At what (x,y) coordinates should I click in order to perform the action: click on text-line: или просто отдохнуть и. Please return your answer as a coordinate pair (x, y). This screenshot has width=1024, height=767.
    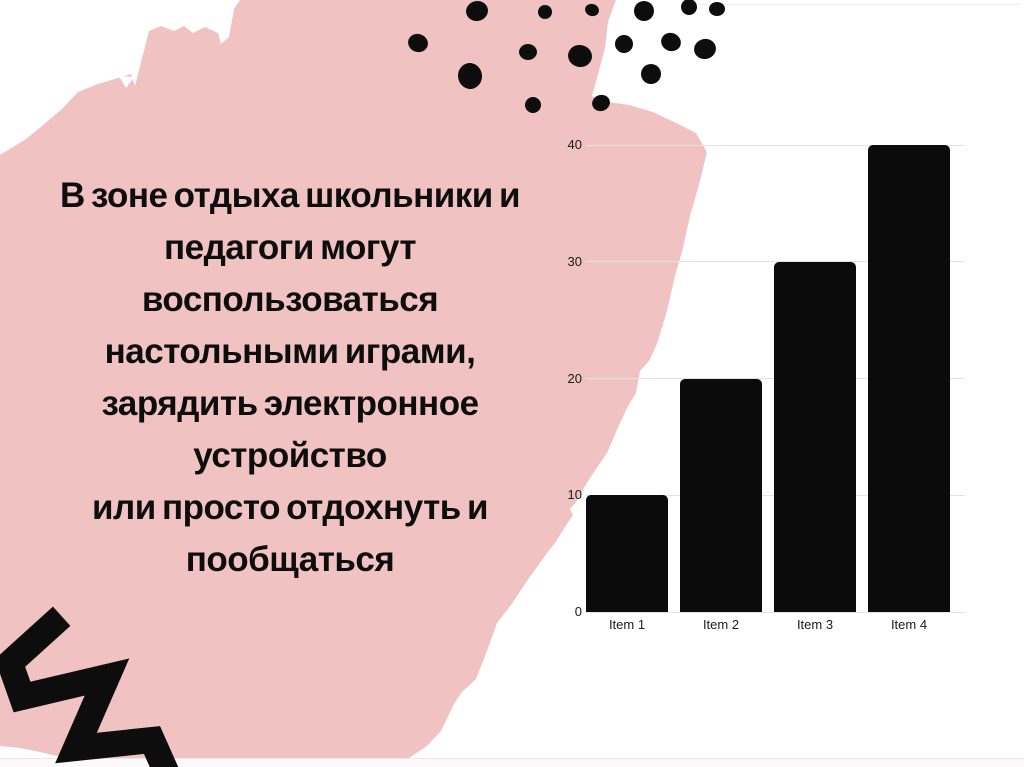
    Looking at the image, I should click on (290, 507).